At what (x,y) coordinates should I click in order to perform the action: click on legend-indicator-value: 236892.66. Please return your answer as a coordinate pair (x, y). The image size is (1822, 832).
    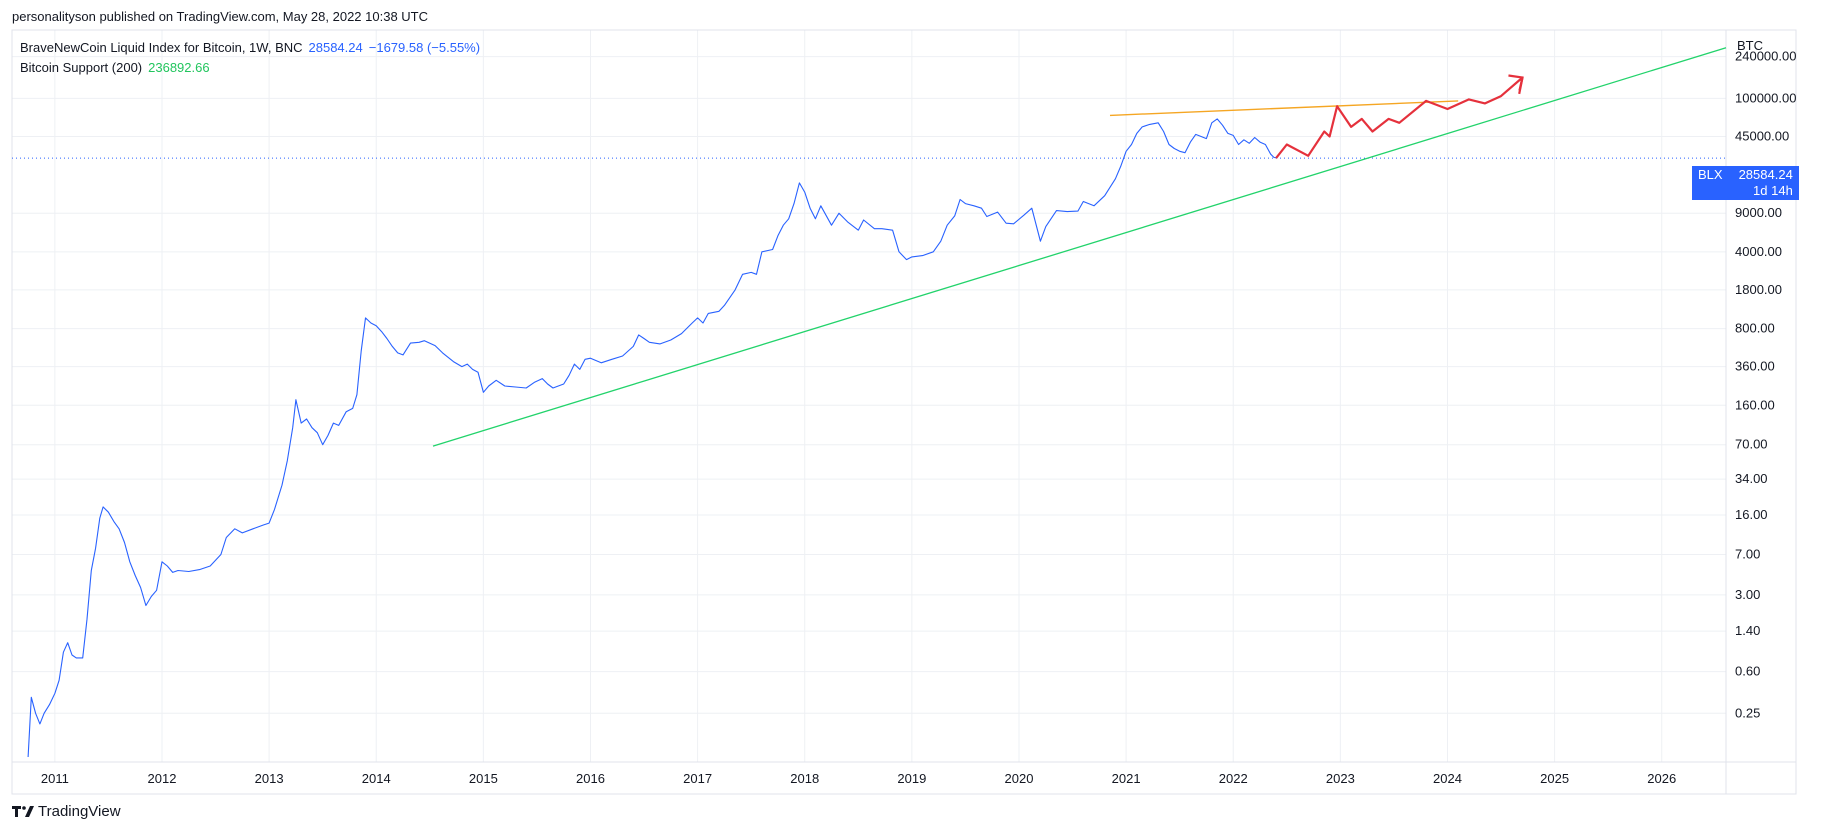
    Looking at the image, I should click on (179, 67).